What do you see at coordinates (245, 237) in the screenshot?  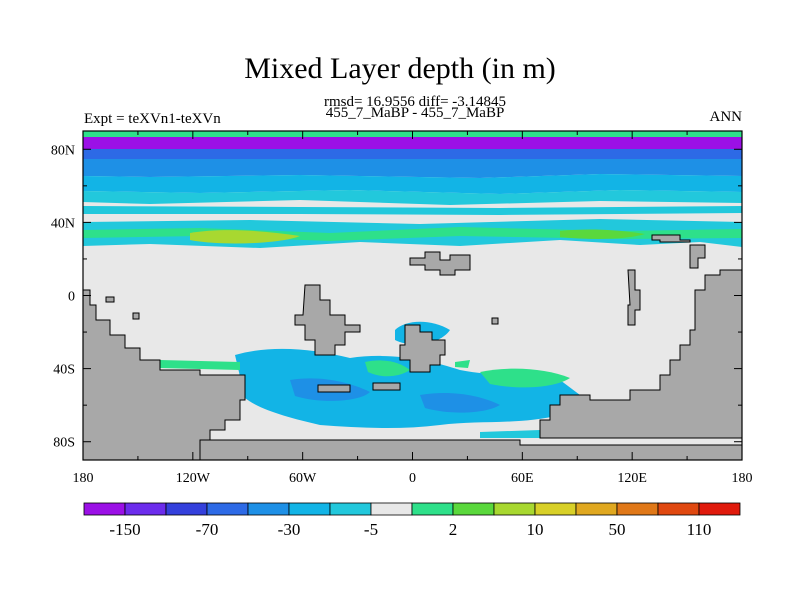 I see `north-midlat-strong-positive` at bounding box center [245, 237].